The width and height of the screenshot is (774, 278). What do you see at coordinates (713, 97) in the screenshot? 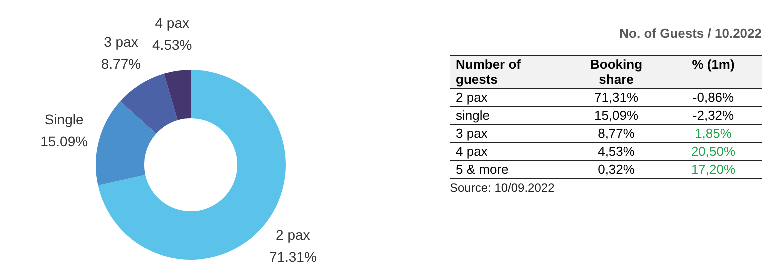
I see `data-label: -0,86%` at bounding box center [713, 97].